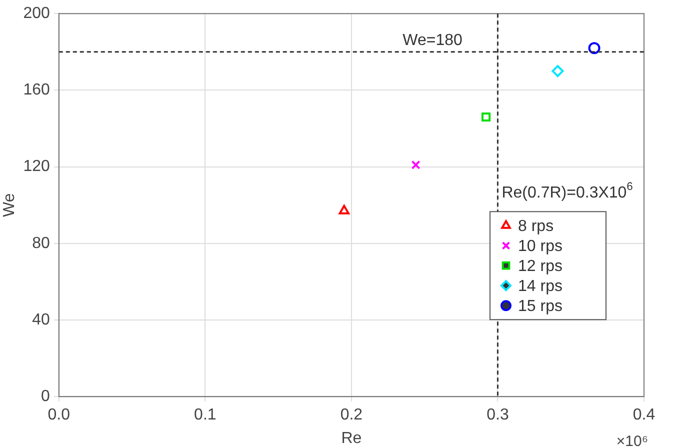 The image size is (674, 448). Describe the element at coordinates (45, 397) in the screenshot. I see `y-tick-label: 0` at that location.